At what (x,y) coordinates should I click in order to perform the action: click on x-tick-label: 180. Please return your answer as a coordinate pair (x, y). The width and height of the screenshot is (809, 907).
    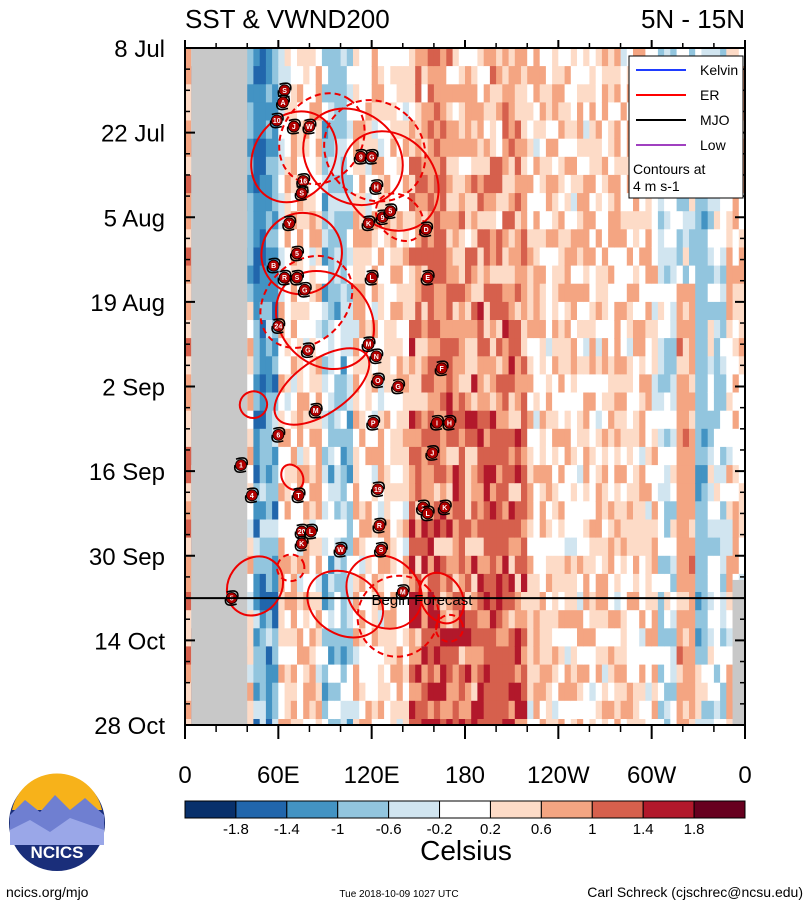
    Looking at the image, I should click on (465, 775).